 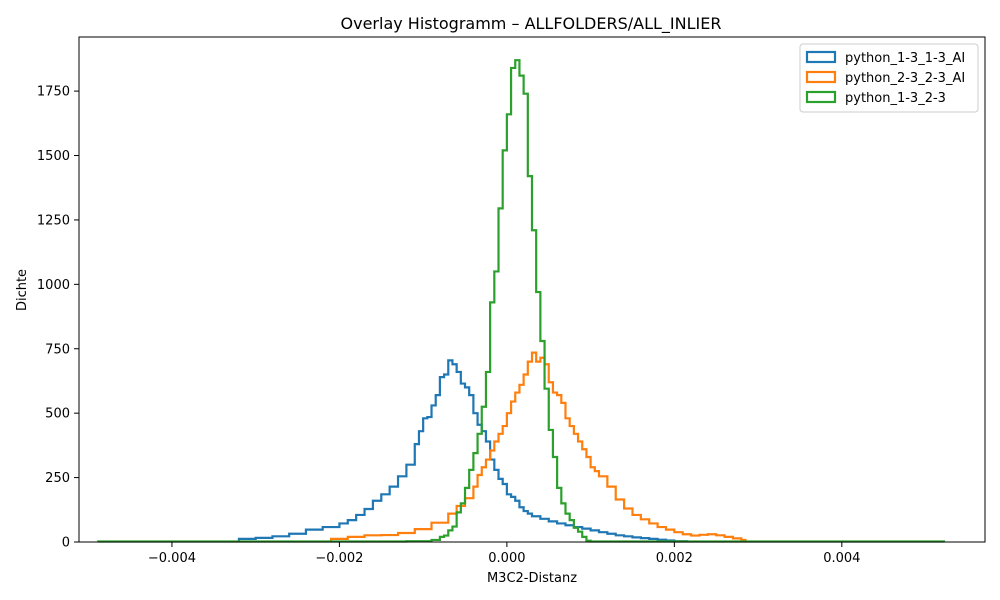 What do you see at coordinates (172, 558) in the screenshot?
I see `x-tick-label: −0.004` at bounding box center [172, 558].